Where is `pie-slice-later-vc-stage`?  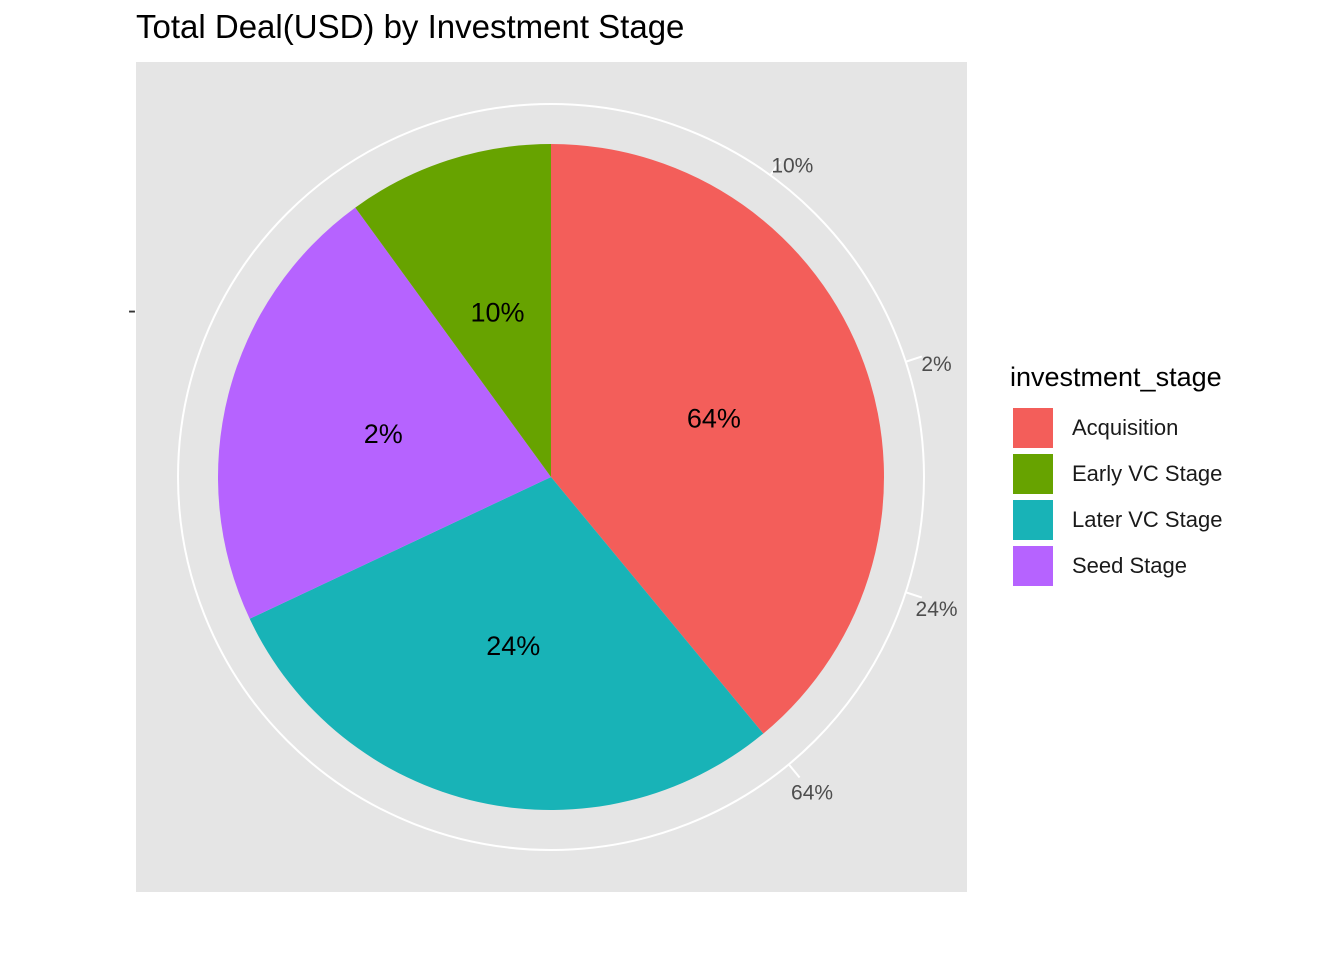
pie-slice-later-vc-stage is located at coordinates (506, 643).